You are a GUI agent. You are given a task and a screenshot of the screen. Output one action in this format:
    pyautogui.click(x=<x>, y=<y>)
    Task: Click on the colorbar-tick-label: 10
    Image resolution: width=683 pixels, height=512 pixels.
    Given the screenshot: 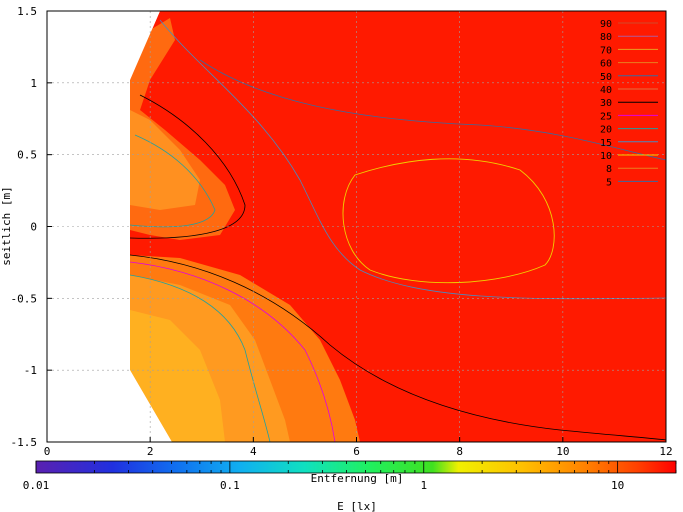 What is the action you would take?
    pyautogui.click(x=617, y=485)
    